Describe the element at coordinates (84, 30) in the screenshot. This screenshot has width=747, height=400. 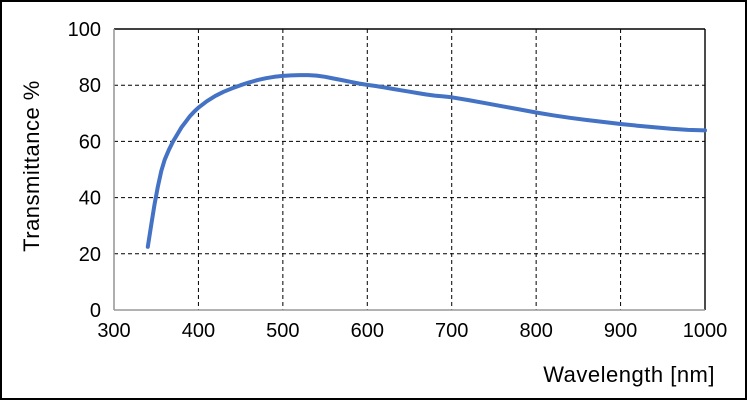
I see `y-tick-label: 100` at that location.